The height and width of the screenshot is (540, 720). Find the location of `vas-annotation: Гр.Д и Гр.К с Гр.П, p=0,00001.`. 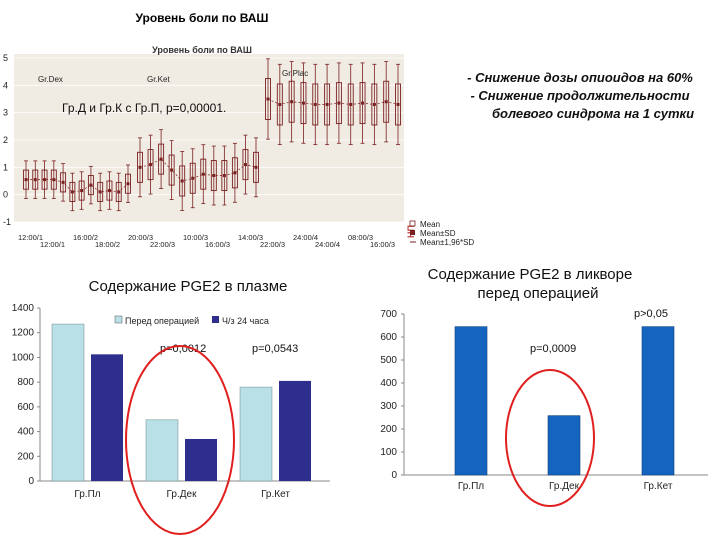

vas-annotation: Гр.Д и Гр.К с Гр.П, p=0,00001. is located at coordinates (144, 108).